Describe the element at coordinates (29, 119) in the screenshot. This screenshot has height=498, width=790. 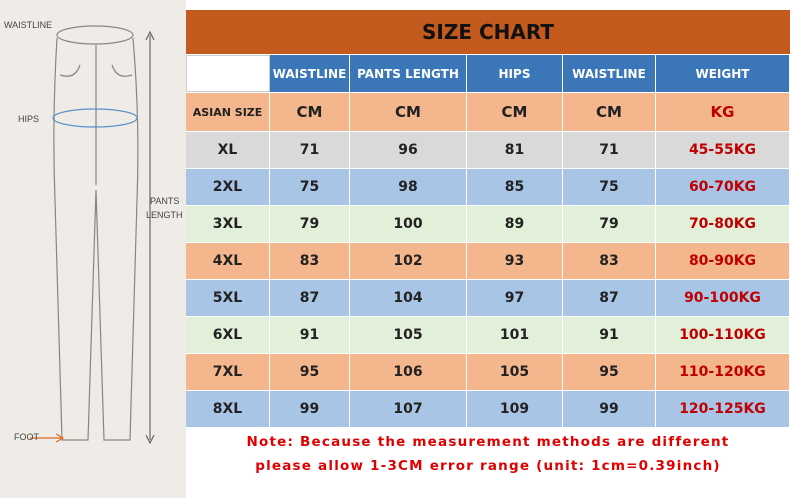
I see `diagram-label: HIPS` at that location.